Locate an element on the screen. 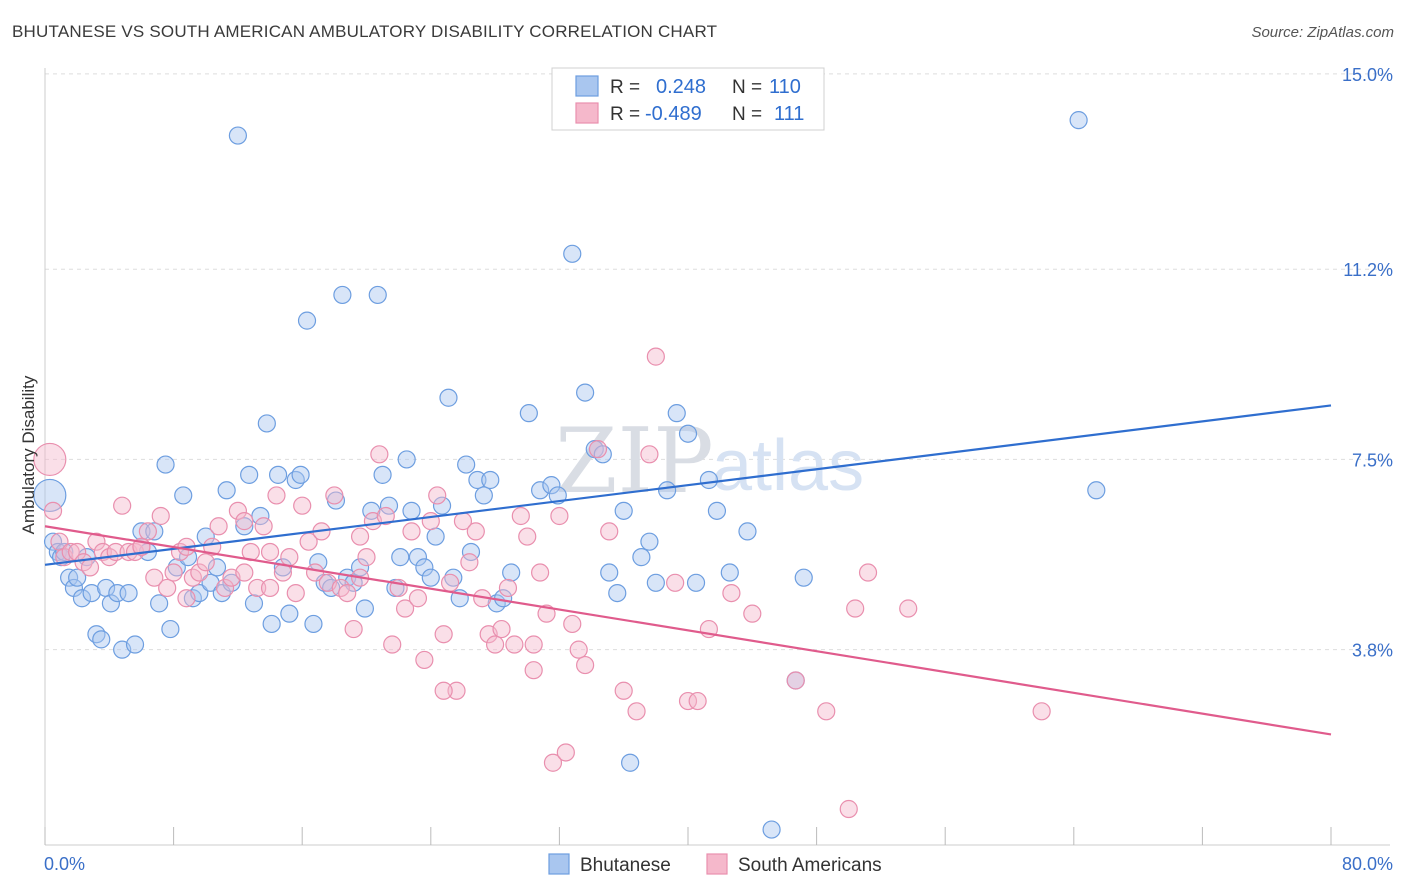 This screenshot has height=892, width=1406. legend-box: R = 0.248 N = 110 R = -0.489 N = 111 is located at coordinates (688, 99).